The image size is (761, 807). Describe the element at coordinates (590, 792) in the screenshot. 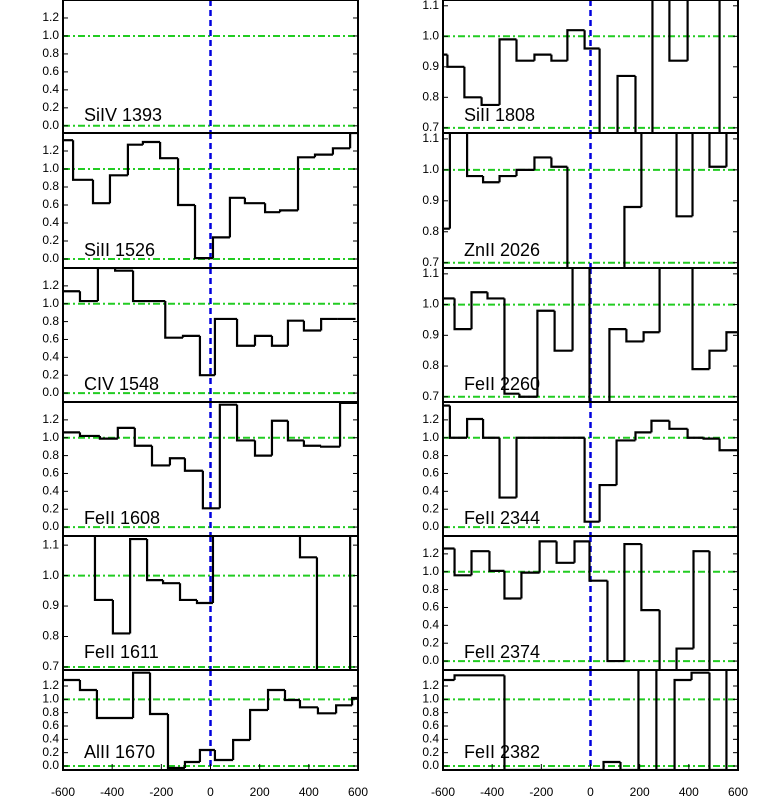

I see `x-tick-label: 0` at that location.